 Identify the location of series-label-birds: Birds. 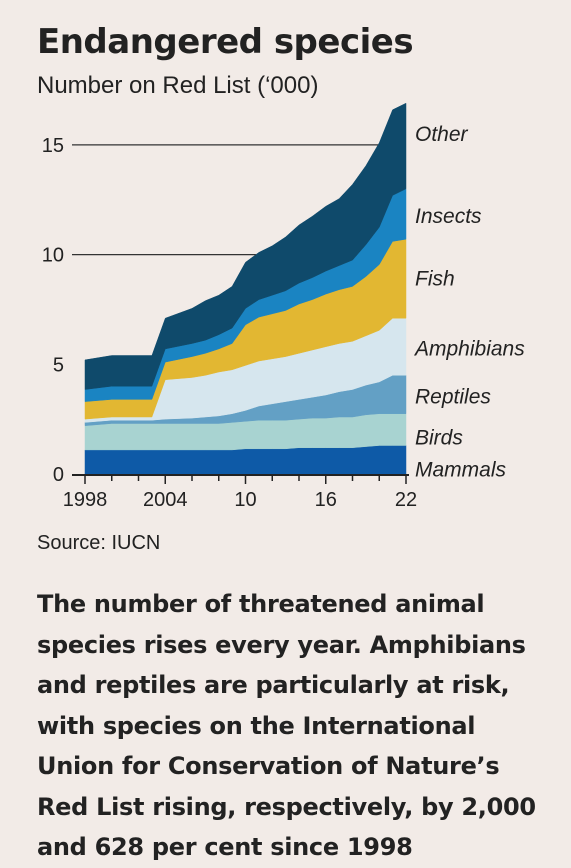
(439, 438).